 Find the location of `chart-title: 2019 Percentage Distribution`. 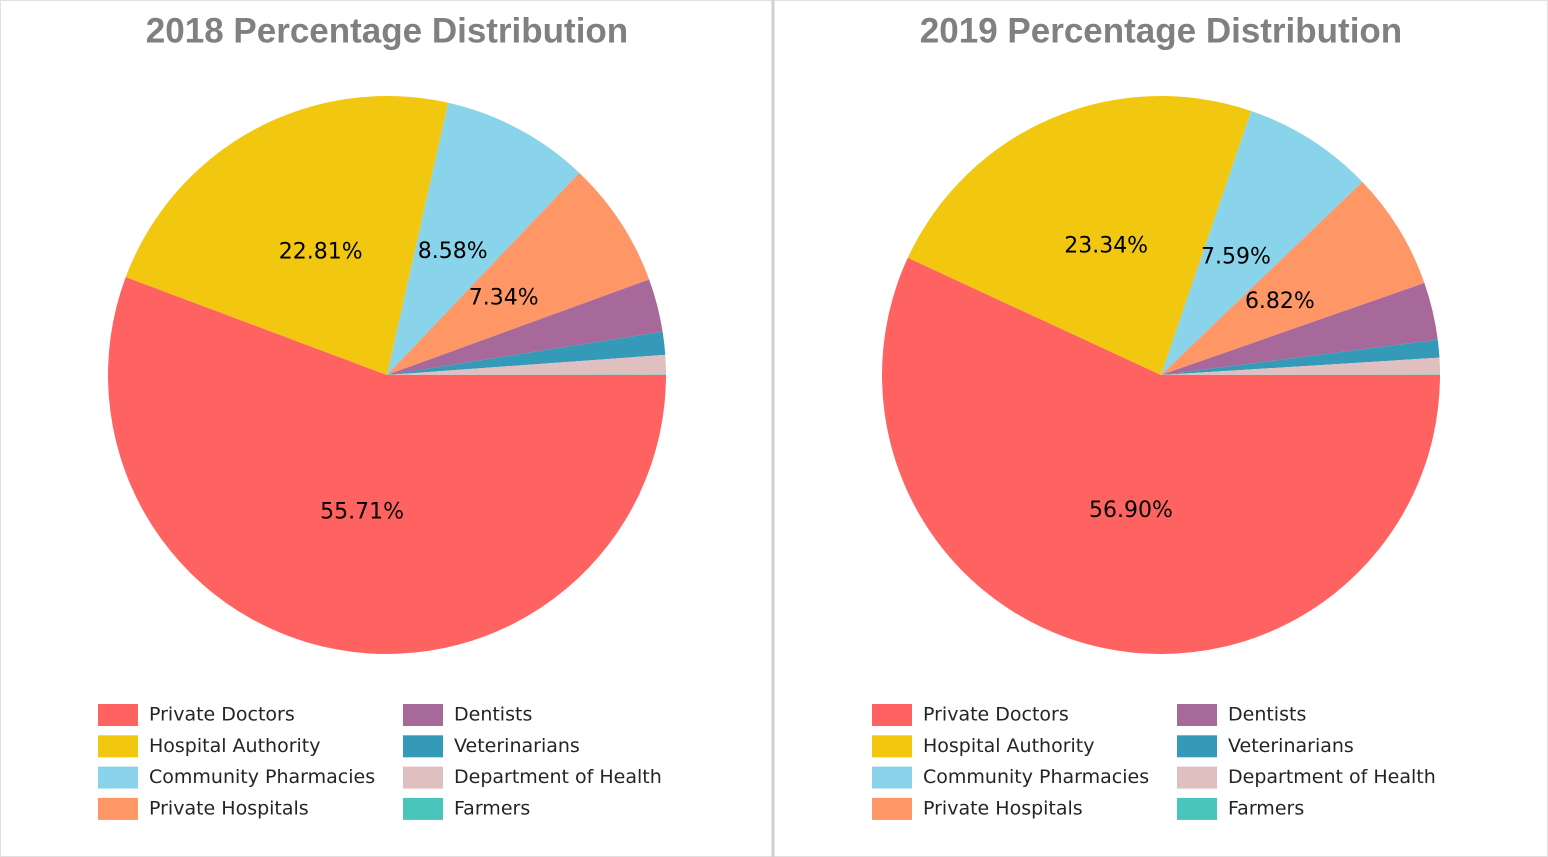

chart-title: 2019 Percentage Distribution is located at coordinates (1161, 30).